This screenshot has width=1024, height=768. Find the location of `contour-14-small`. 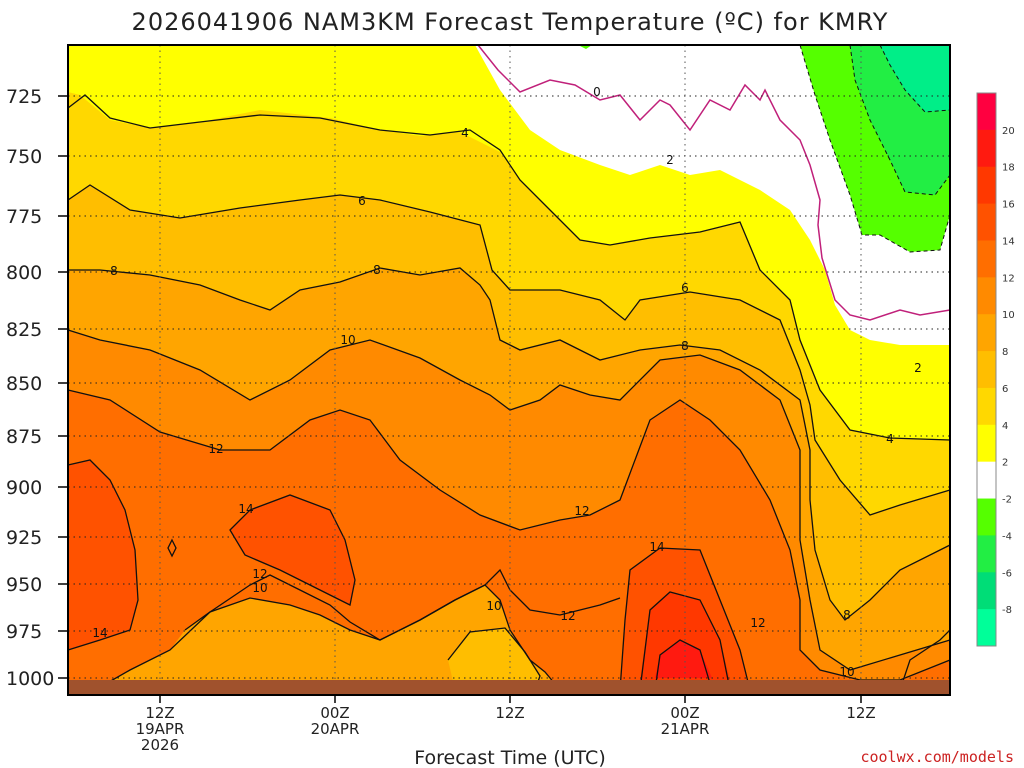

contour-14-small is located at coordinates (172, 548).